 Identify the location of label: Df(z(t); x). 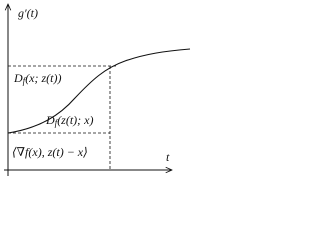
(69, 120).